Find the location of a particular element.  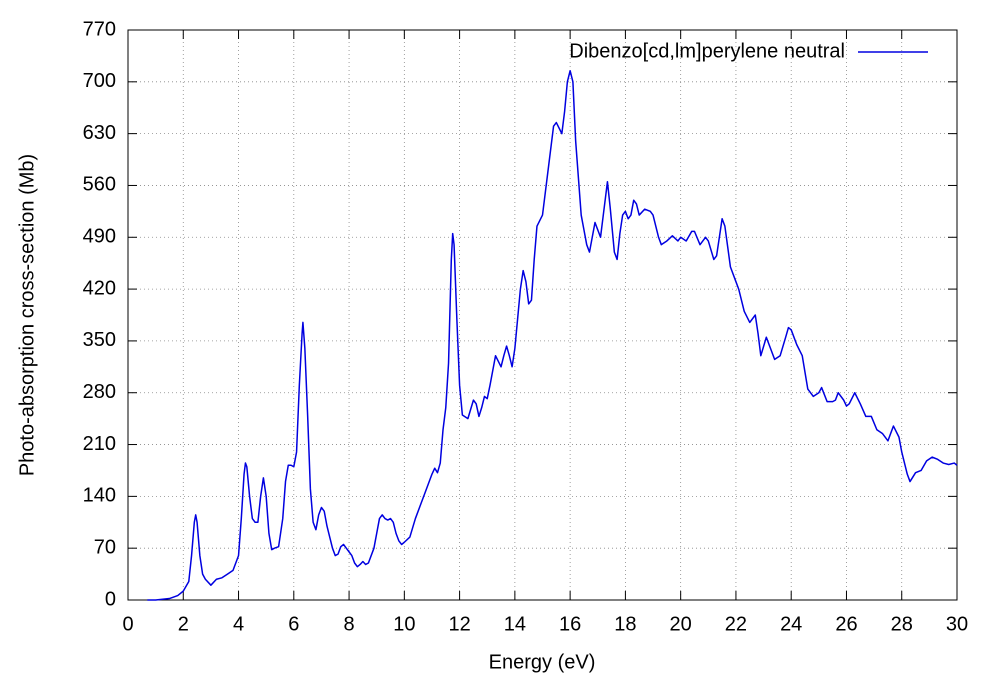

y-tick-label: 210 is located at coordinates (99, 444).